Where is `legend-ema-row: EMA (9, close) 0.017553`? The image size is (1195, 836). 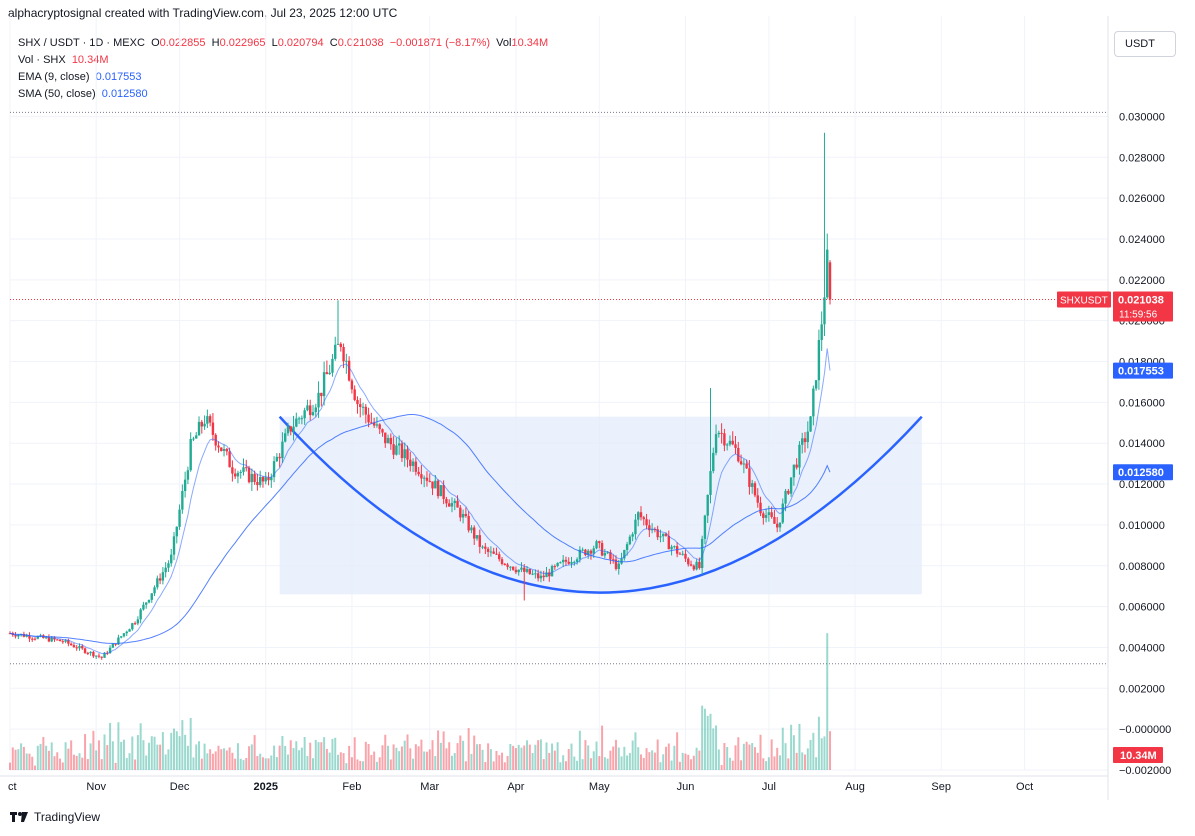
legend-ema-row: EMA (9, close) 0.017553 is located at coordinates (283, 77).